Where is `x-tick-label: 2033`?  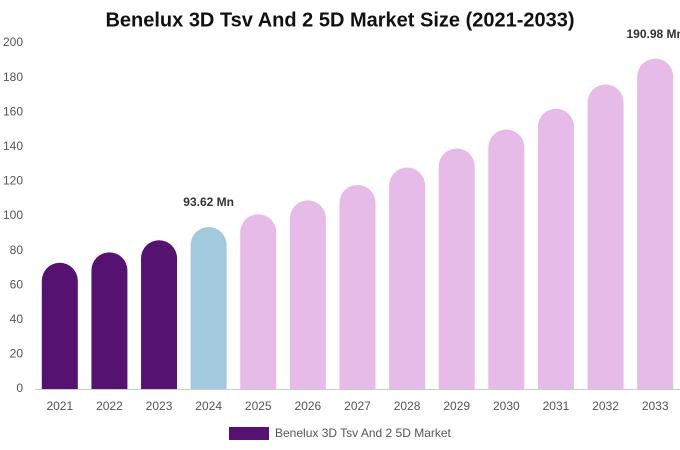 x-tick-label: 2033 is located at coordinates (655, 406).